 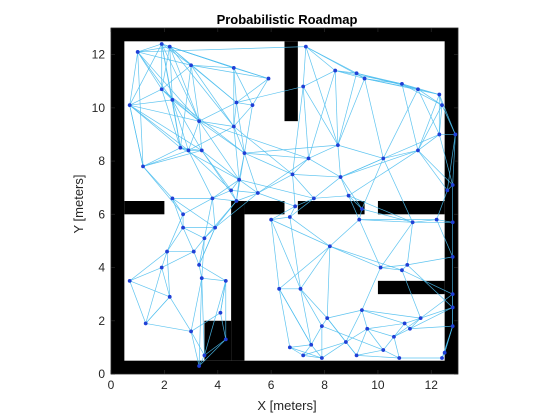 I want to click on x-tick-label: 12, so click(x=432, y=385).